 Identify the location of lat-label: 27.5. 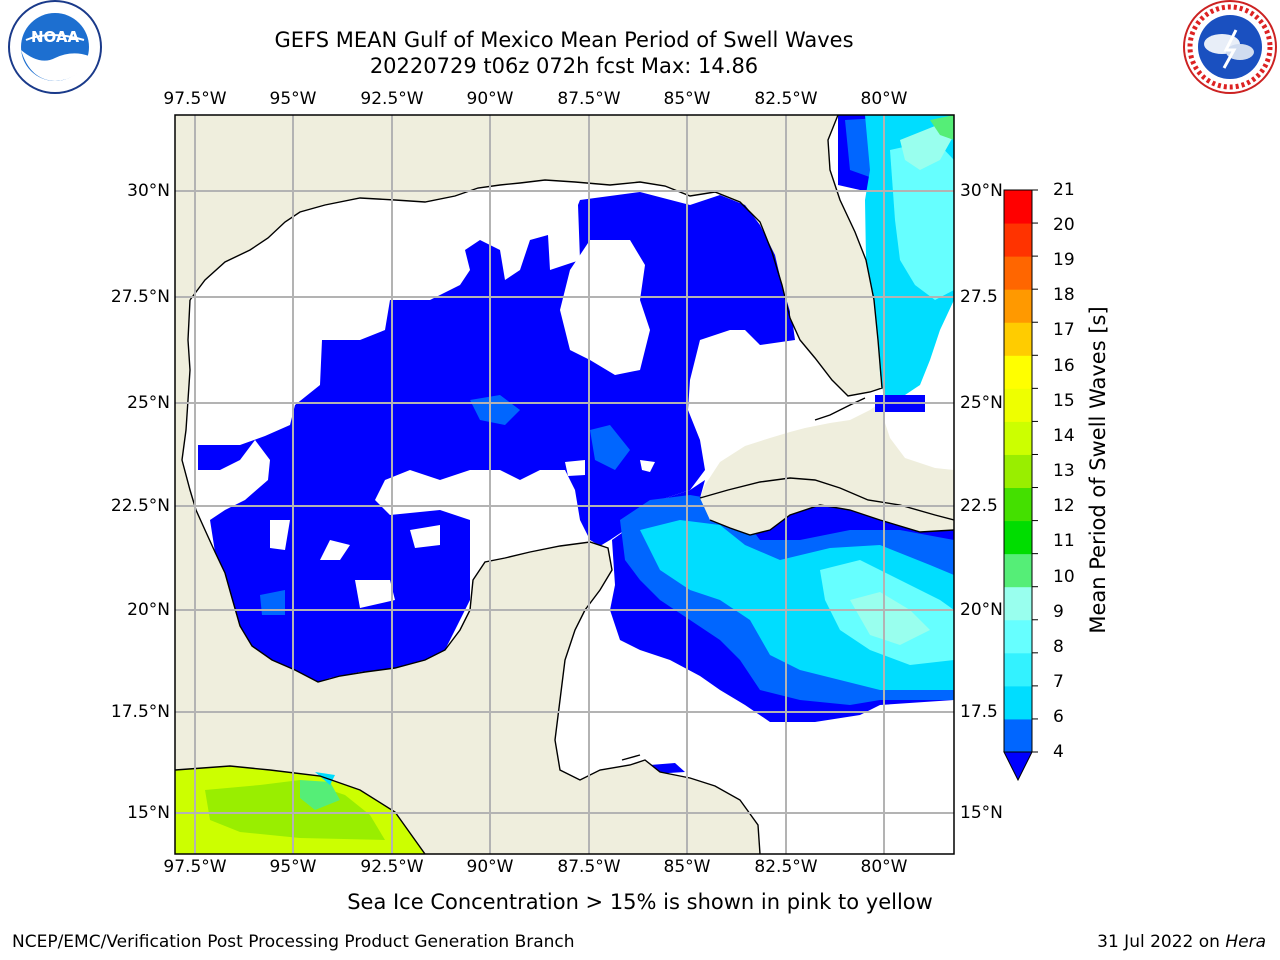
(979, 297).